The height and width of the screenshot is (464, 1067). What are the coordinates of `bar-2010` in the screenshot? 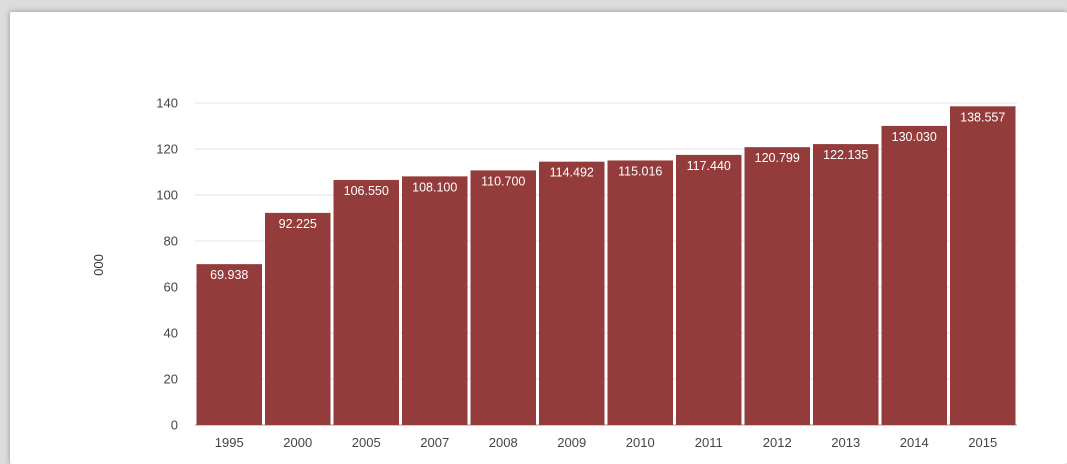 It's located at (640, 292).